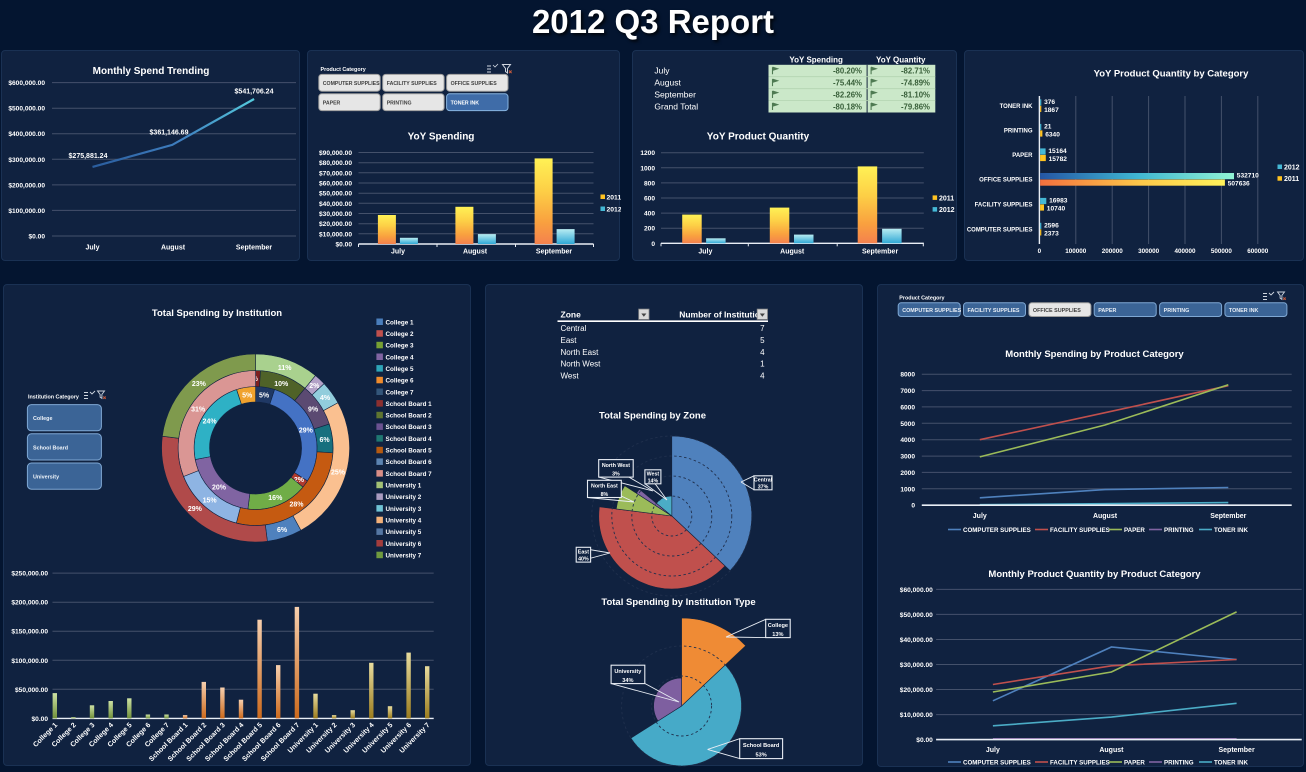  Describe the element at coordinates (335, 163) in the screenshot. I see `svg-text: $80,000.00` at that location.